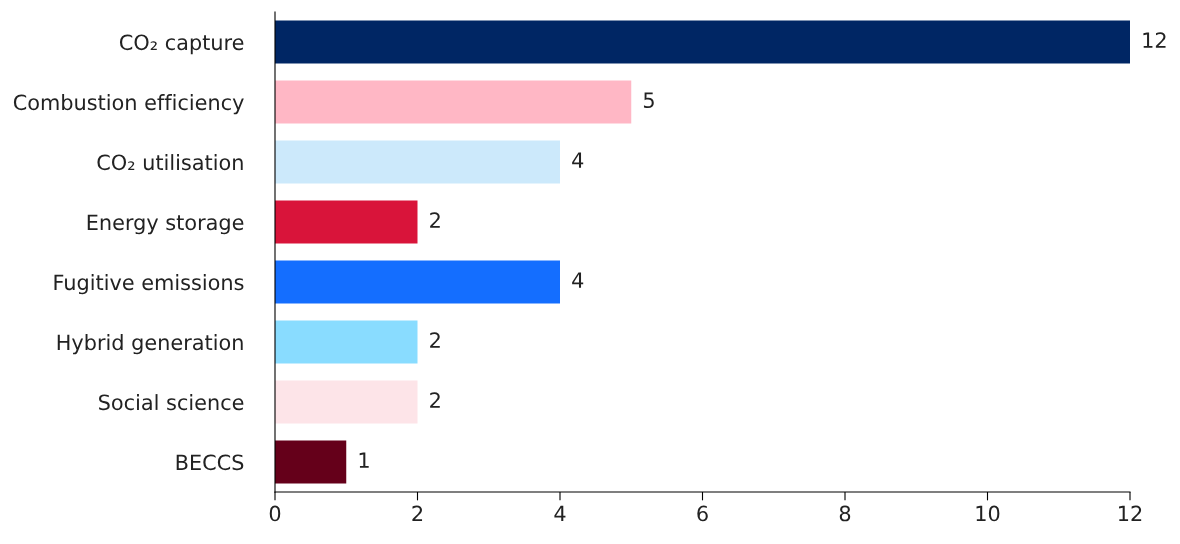  Describe the element at coordinates (845, 513) in the screenshot. I see `x-tick-label: 8` at that location.